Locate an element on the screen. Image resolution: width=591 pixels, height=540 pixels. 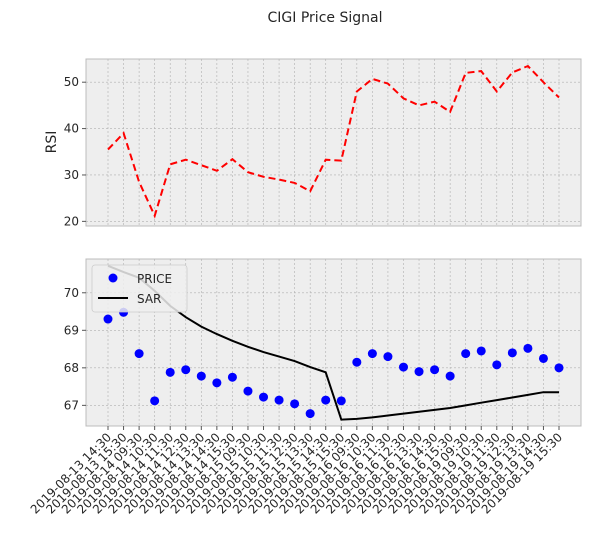
legend: PRICE SAR is located at coordinates (139, 288).